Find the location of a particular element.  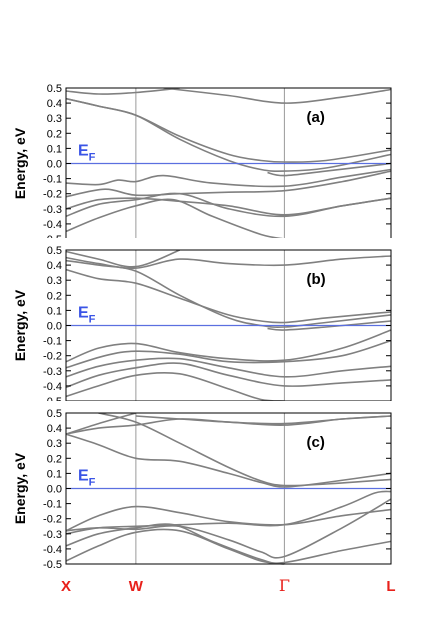

panel-label: (a) is located at coordinates (316, 117).